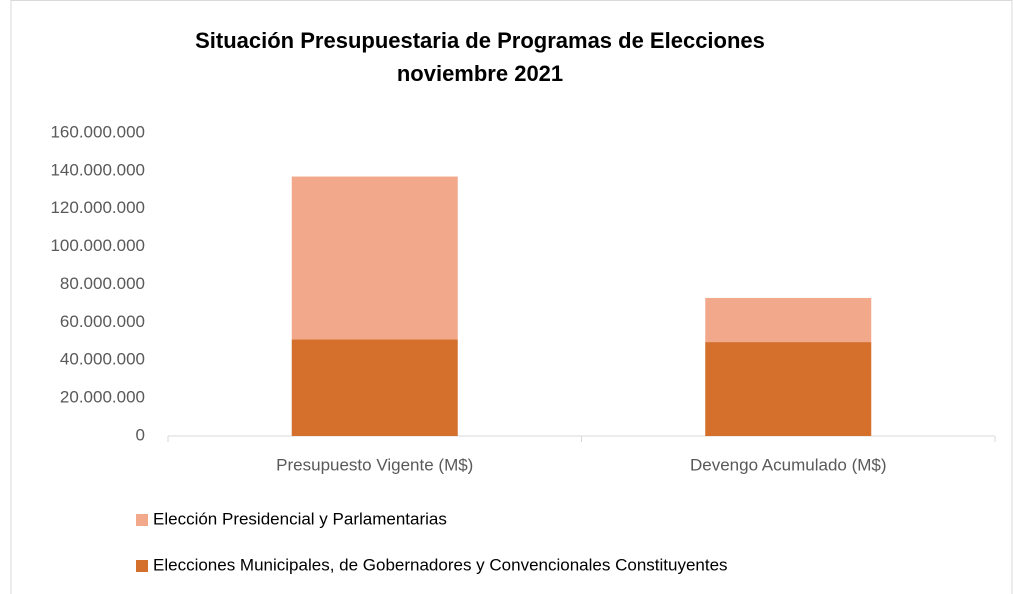  What do you see at coordinates (300, 518) in the screenshot?
I see `legend-label: Elección Presidencial y Parlamentarias` at bounding box center [300, 518].